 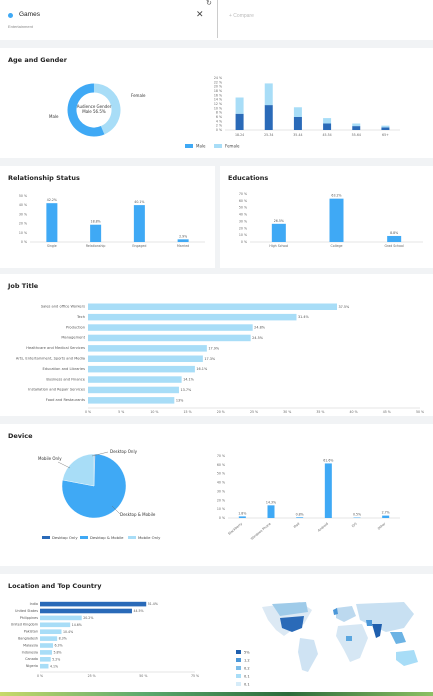 I want to click on ytick-label: 20 %, so click(x=23, y=224).